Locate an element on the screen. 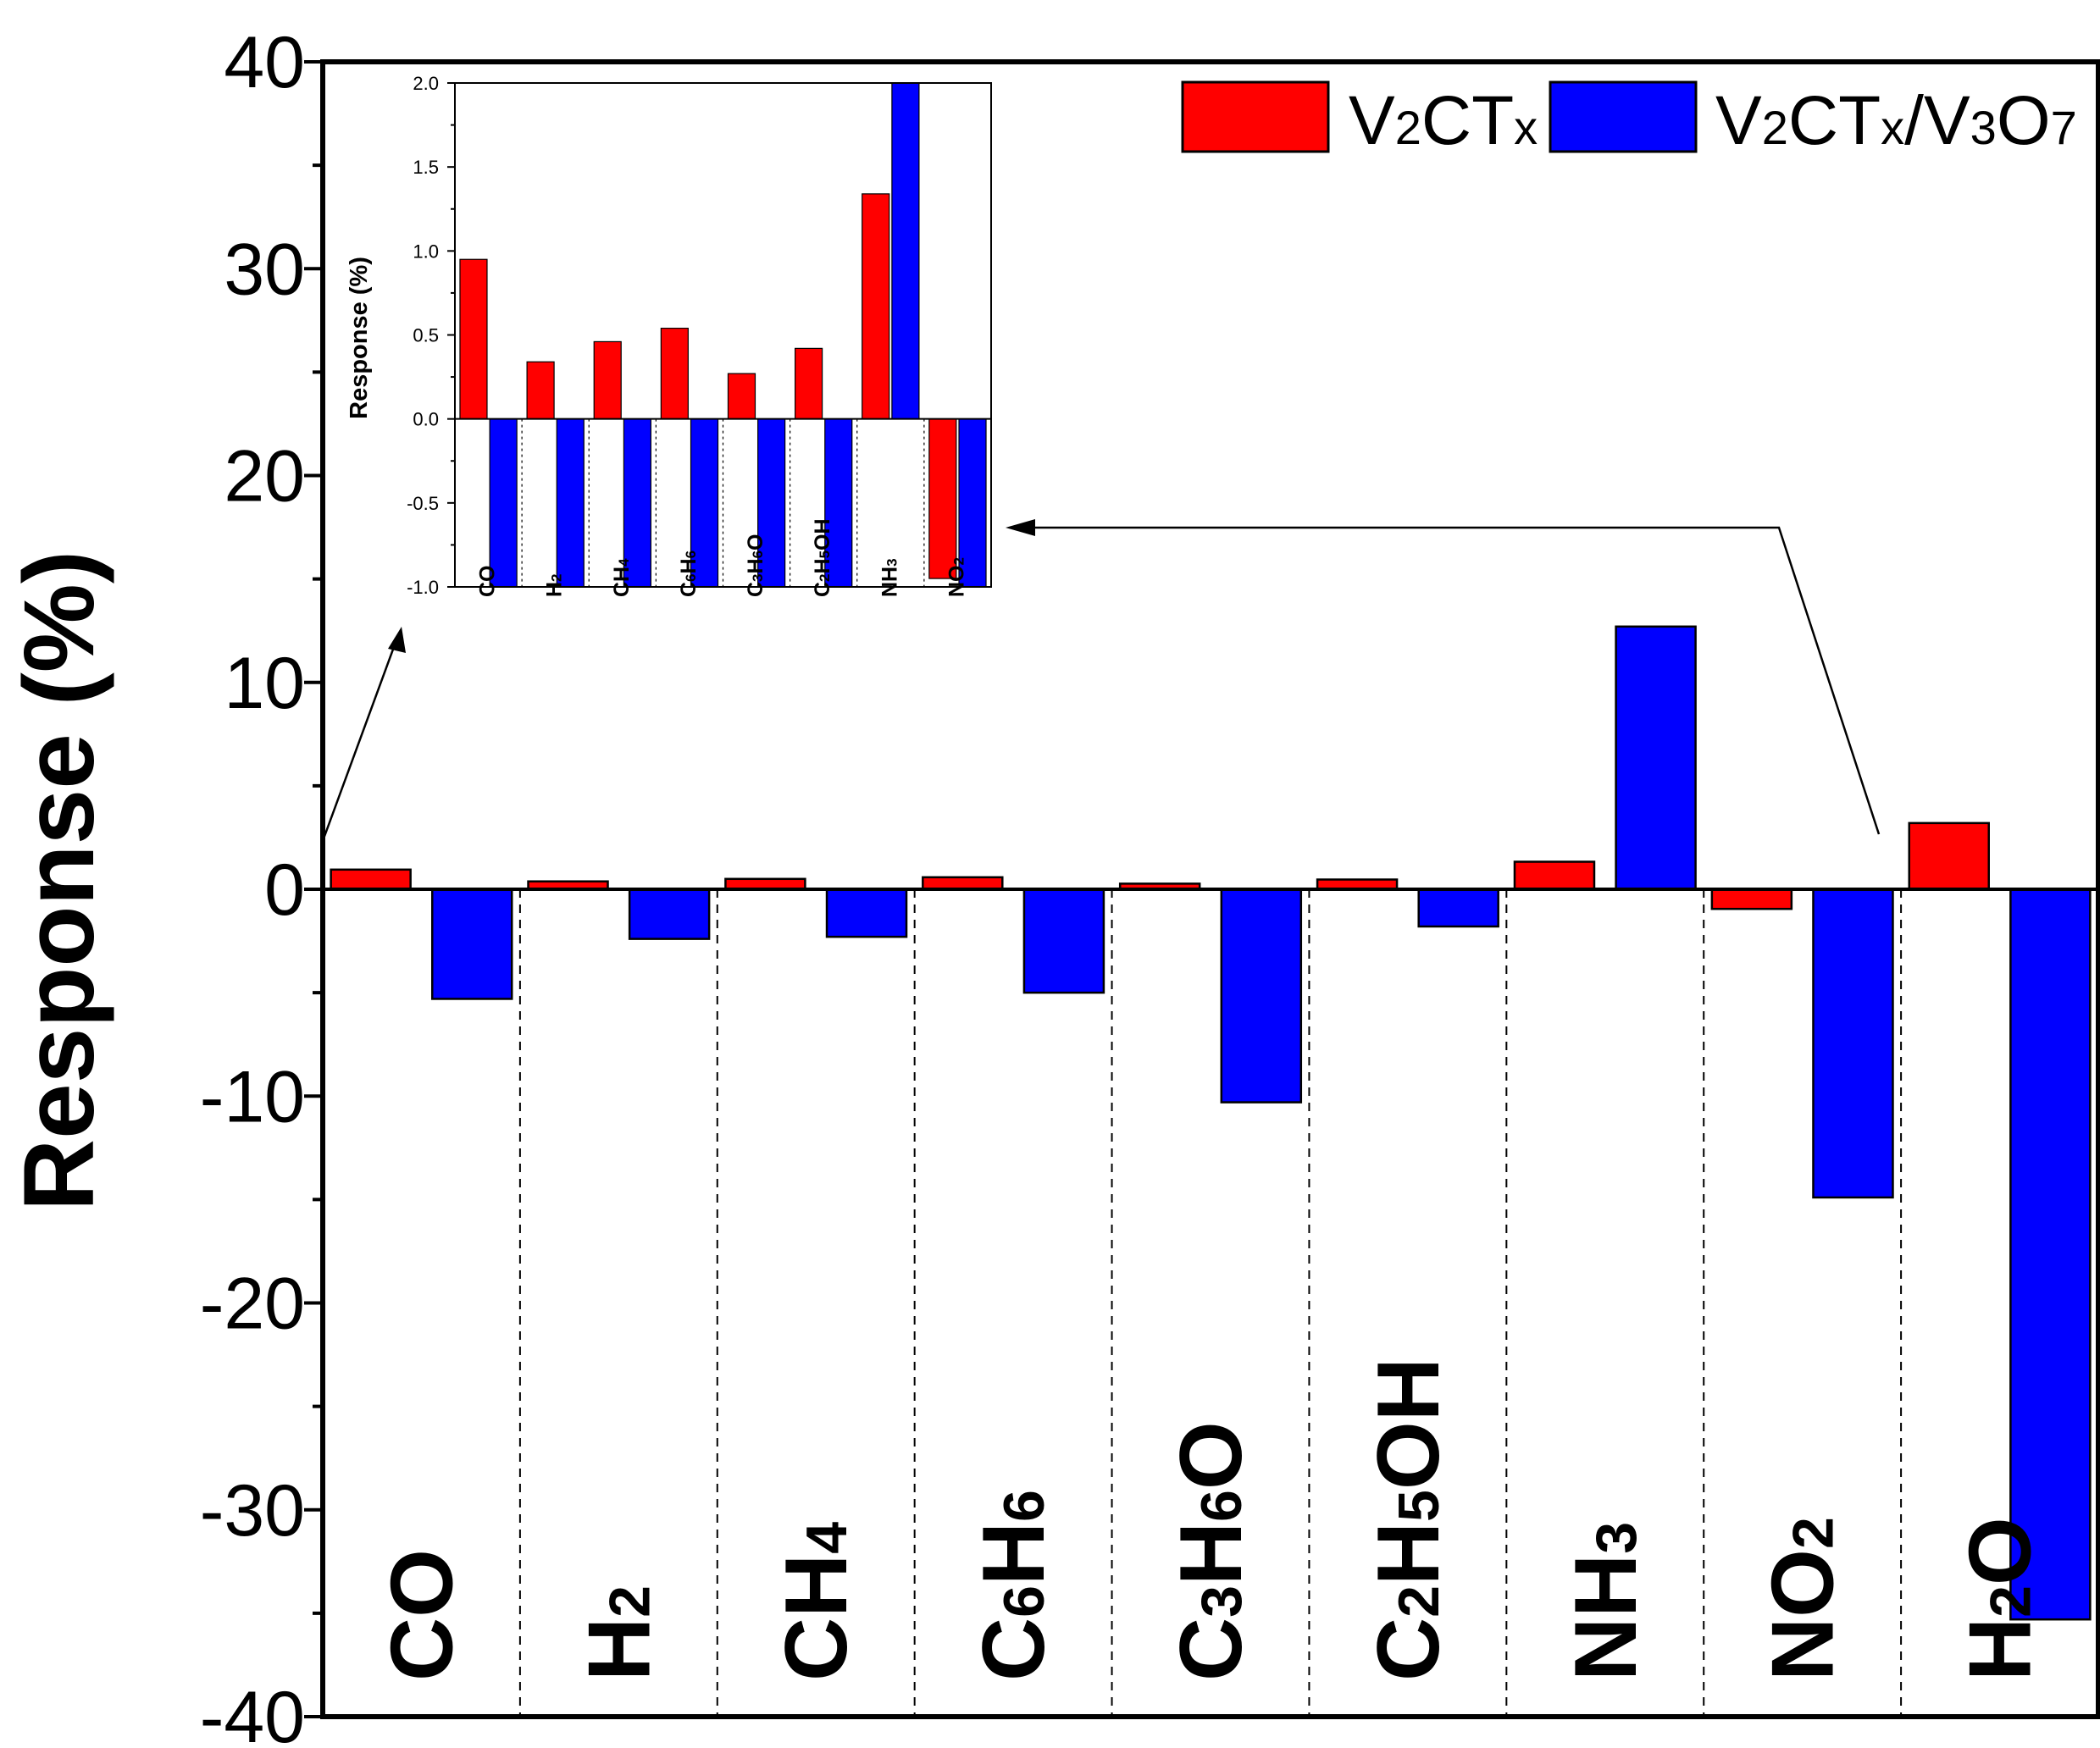 Image resolution: width=2100 pixels, height=1748 pixels. y-tick-label: 0.0 is located at coordinates (426, 419).